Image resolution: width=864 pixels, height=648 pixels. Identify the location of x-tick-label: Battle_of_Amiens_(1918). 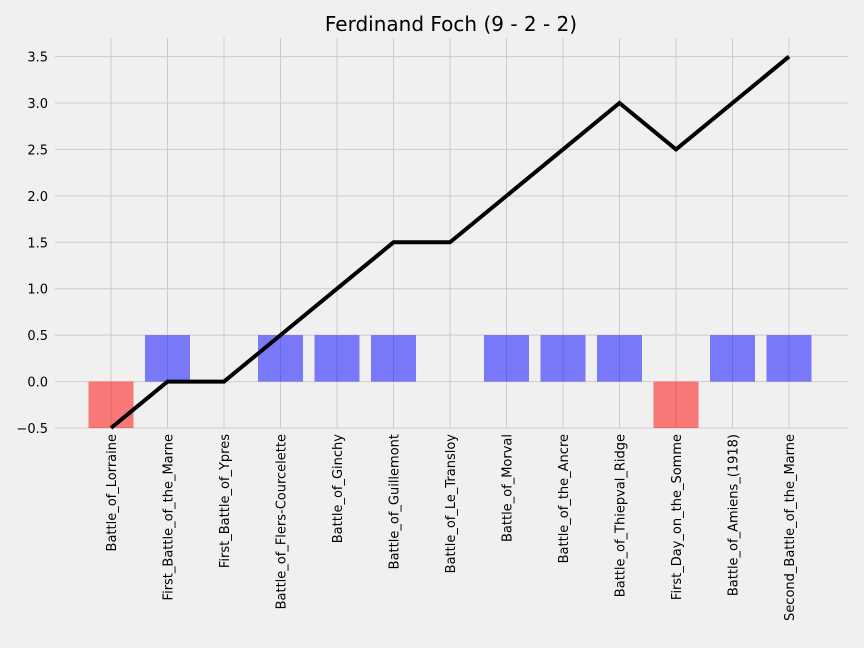
(734, 515).